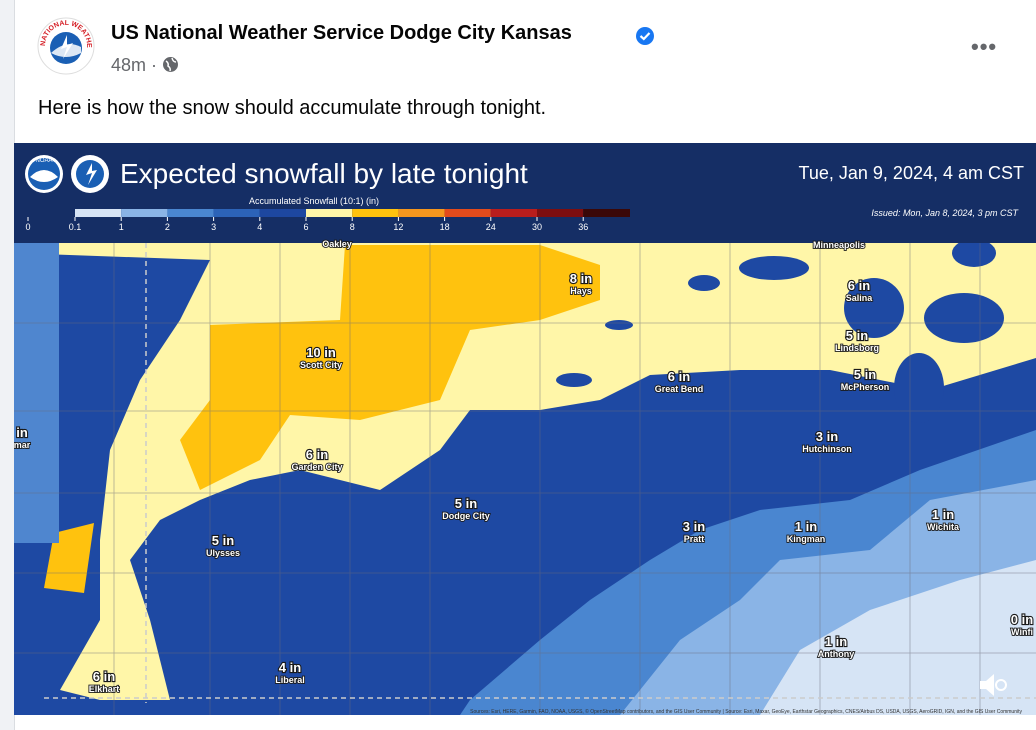 This screenshot has height=730, width=1036. Describe the element at coordinates (22, 445) in the screenshot. I see `place-name: mar` at that location.